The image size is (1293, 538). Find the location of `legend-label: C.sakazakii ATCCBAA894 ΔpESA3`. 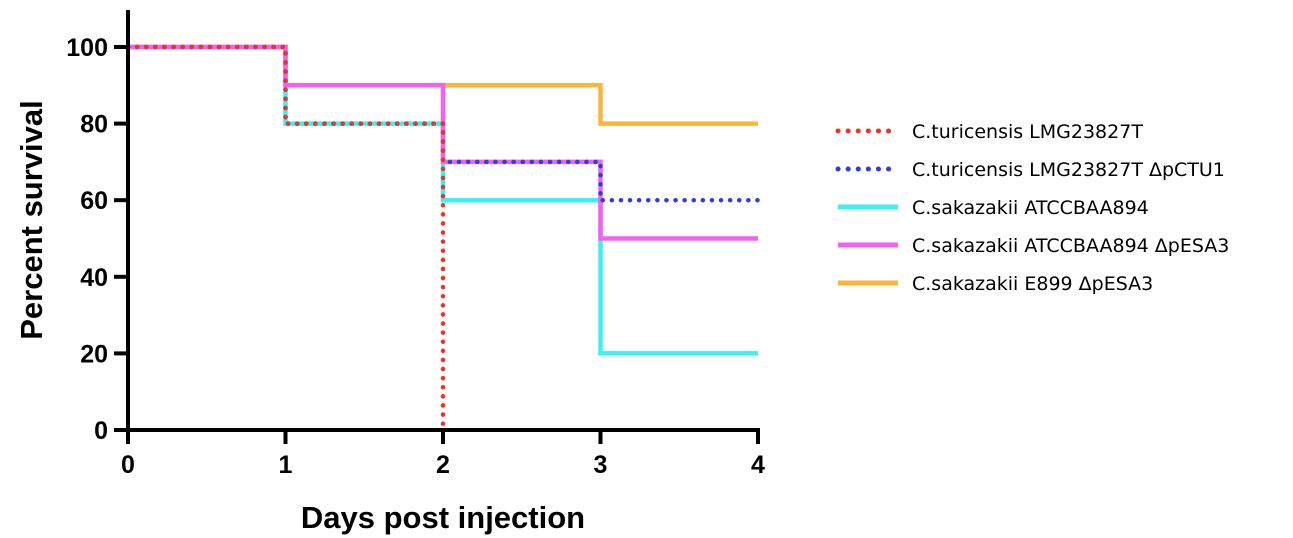

legend-label: C.sakazakii ATCCBAA894 ΔpESA3 is located at coordinates (1070, 246).